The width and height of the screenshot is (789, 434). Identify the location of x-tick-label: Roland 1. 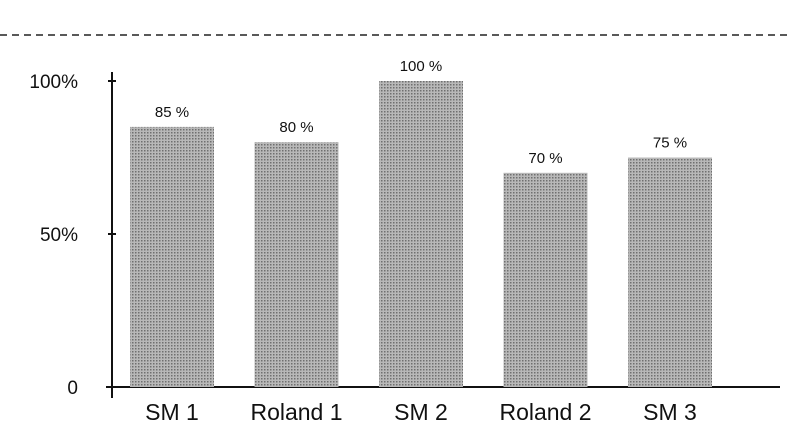
(296, 412).